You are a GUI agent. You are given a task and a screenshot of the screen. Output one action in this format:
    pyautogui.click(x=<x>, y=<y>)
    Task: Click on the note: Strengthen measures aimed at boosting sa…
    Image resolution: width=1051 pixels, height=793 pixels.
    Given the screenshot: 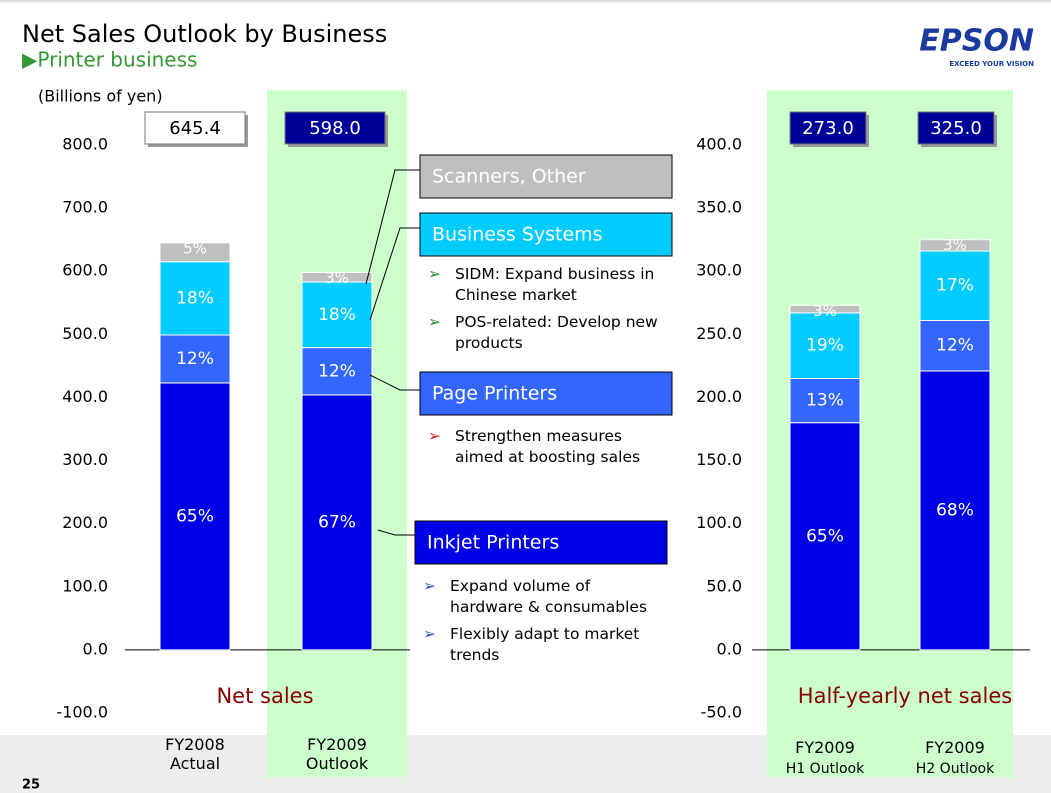 What is the action you would take?
    pyautogui.click(x=542, y=447)
    